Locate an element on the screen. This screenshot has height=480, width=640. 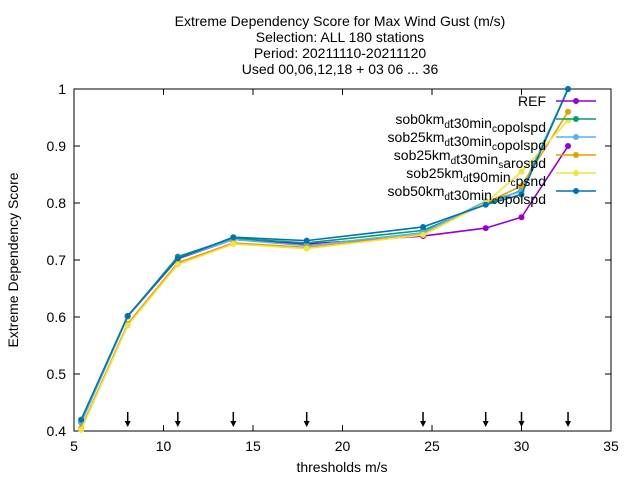
x-tick-label: 30 is located at coordinates (522, 446).